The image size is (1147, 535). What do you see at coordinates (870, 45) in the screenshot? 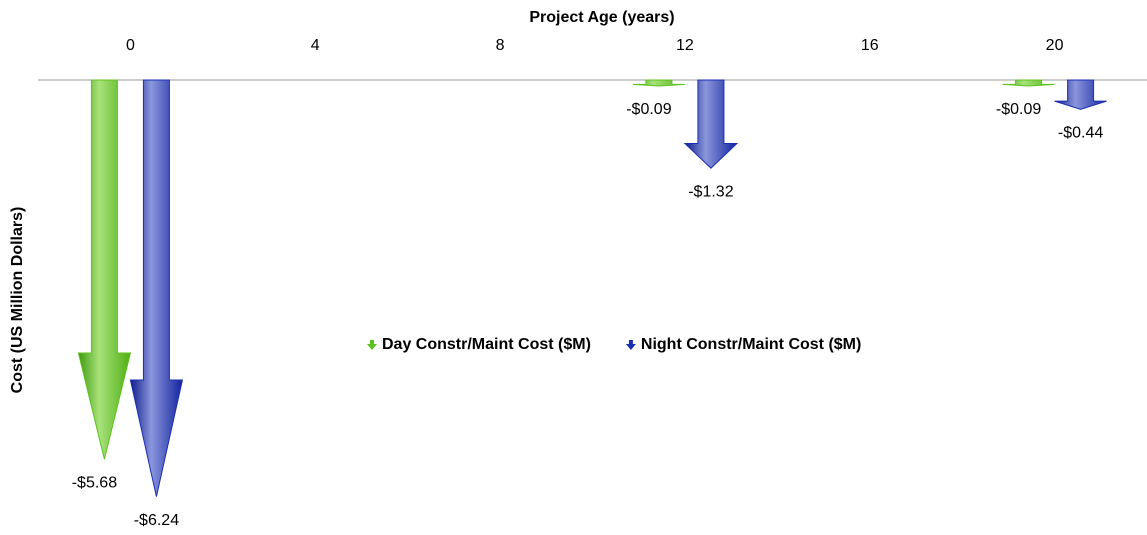
I see `x-tick-label: 16` at bounding box center [870, 45].